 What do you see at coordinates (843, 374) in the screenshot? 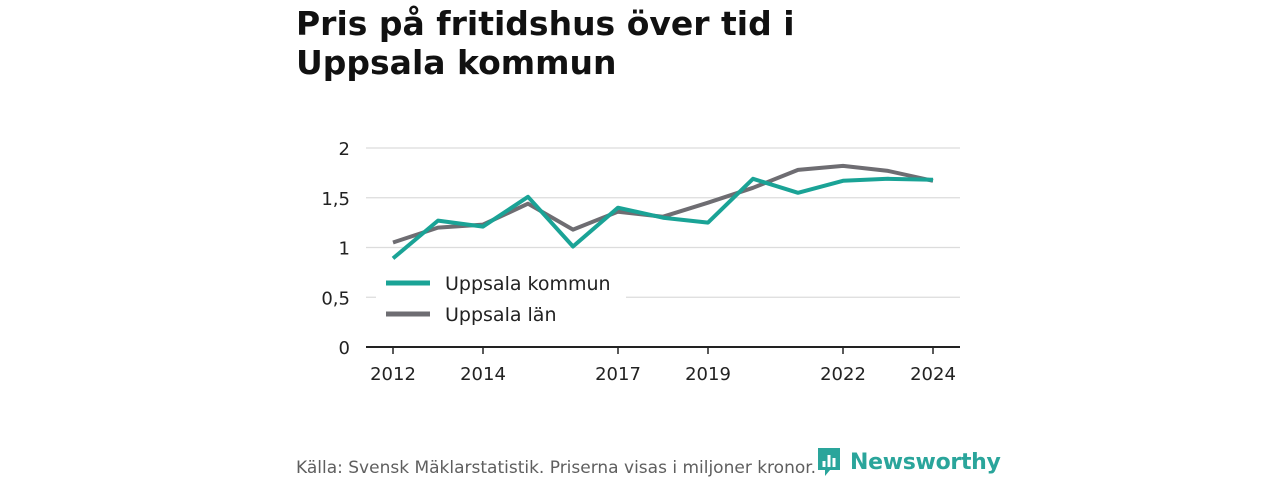
I see `x-tick-label: 2022` at bounding box center [843, 374].